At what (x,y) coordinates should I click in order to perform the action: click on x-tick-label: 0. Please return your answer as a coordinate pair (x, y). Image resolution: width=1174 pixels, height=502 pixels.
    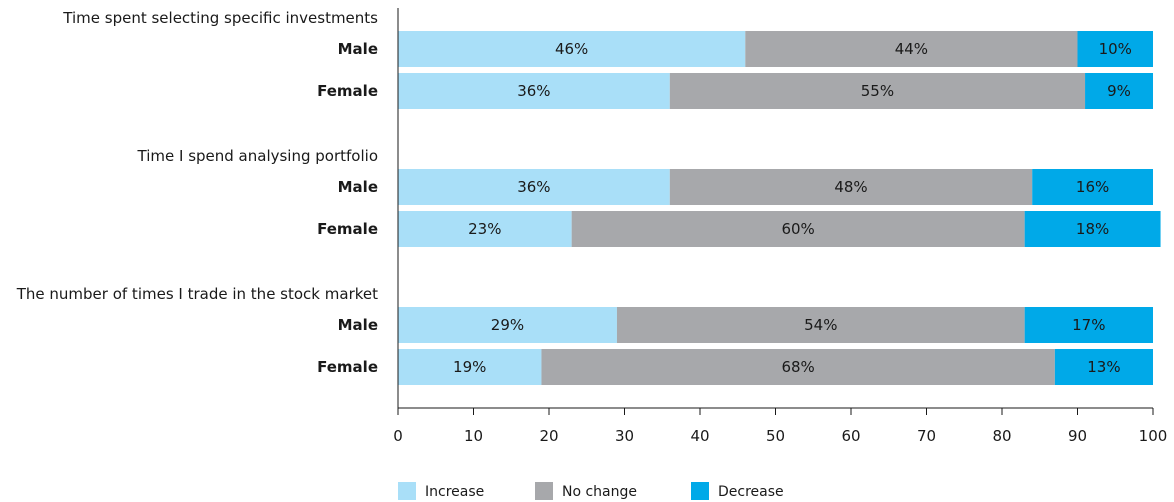
    Looking at the image, I should click on (398, 436).